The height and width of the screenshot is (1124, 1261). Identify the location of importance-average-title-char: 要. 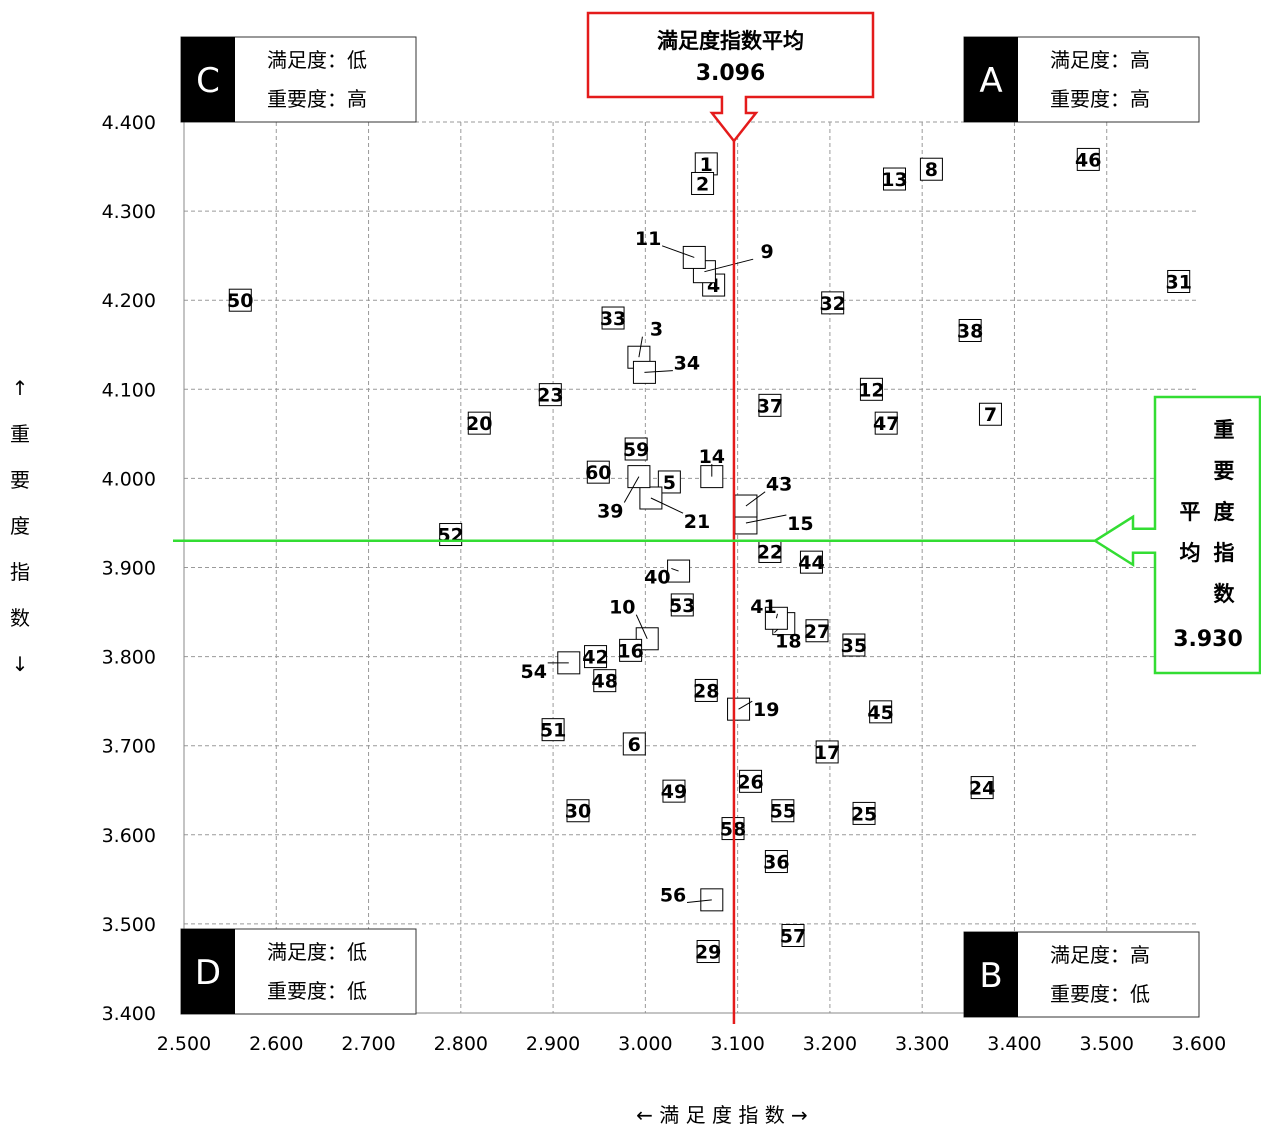
(1224, 471).